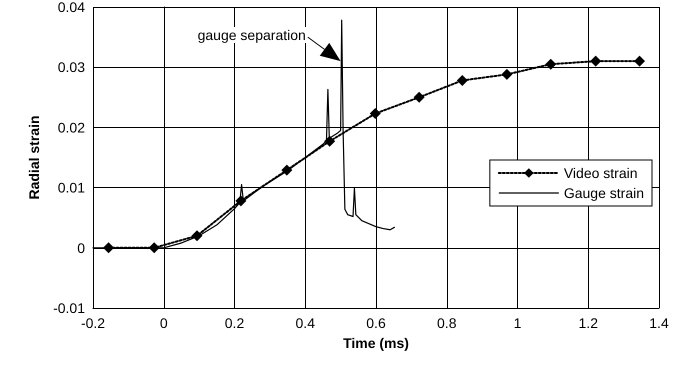  I want to click on y-tick-label: -0.01, so click(69, 308).